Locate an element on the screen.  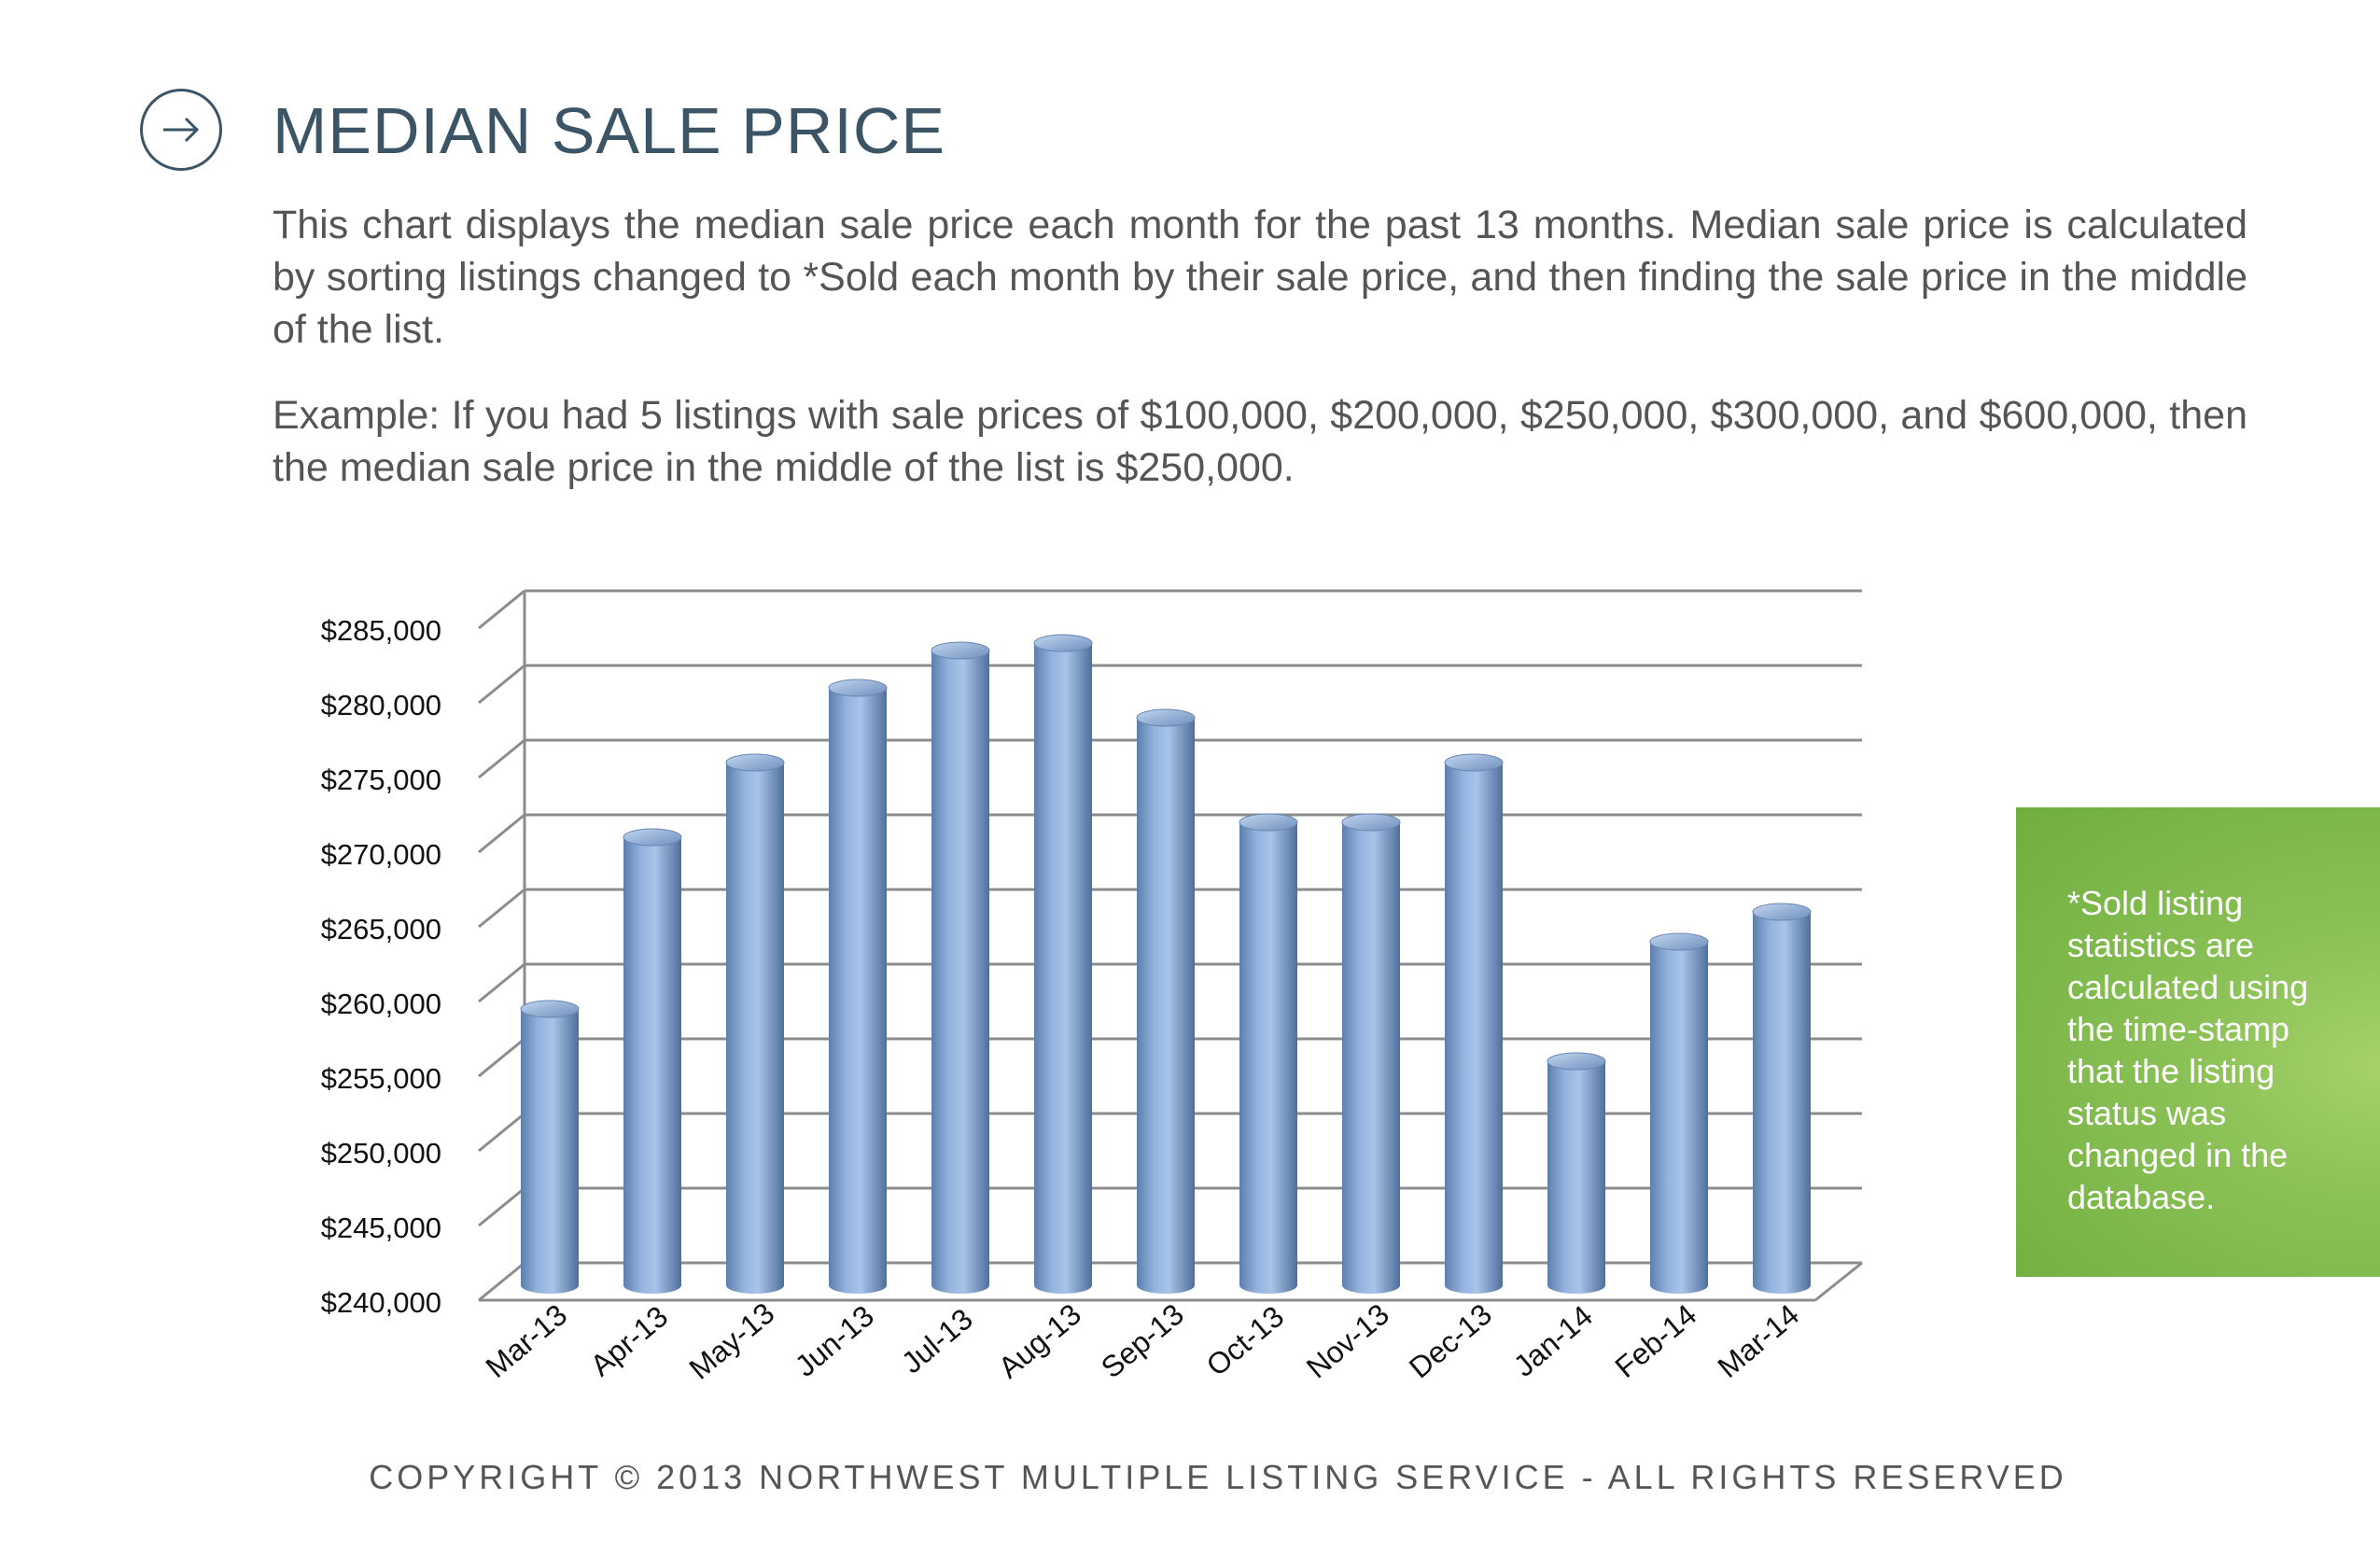
y-tick-label: $260,000 is located at coordinates (381, 1004).